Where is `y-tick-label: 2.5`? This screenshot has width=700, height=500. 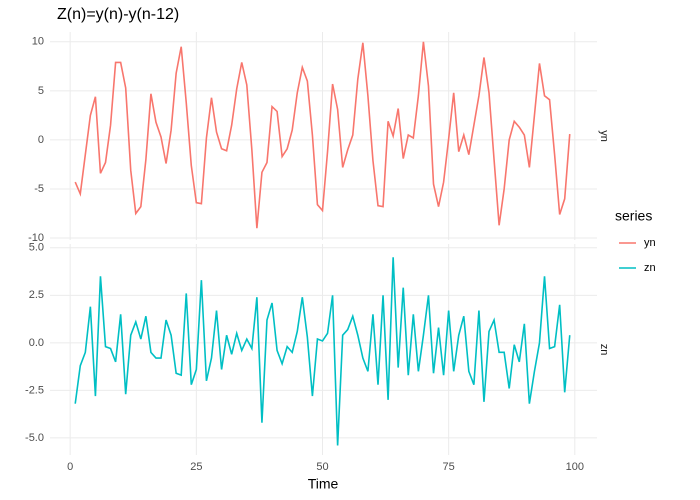 y-tick-label: 2.5 is located at coordinates (36, 295).